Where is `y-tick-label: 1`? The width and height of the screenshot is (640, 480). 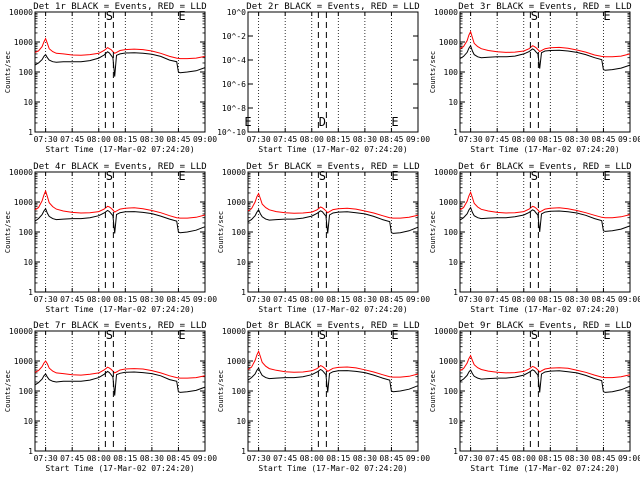
y-tick-label: 1 is located at coordinates (455, 132).